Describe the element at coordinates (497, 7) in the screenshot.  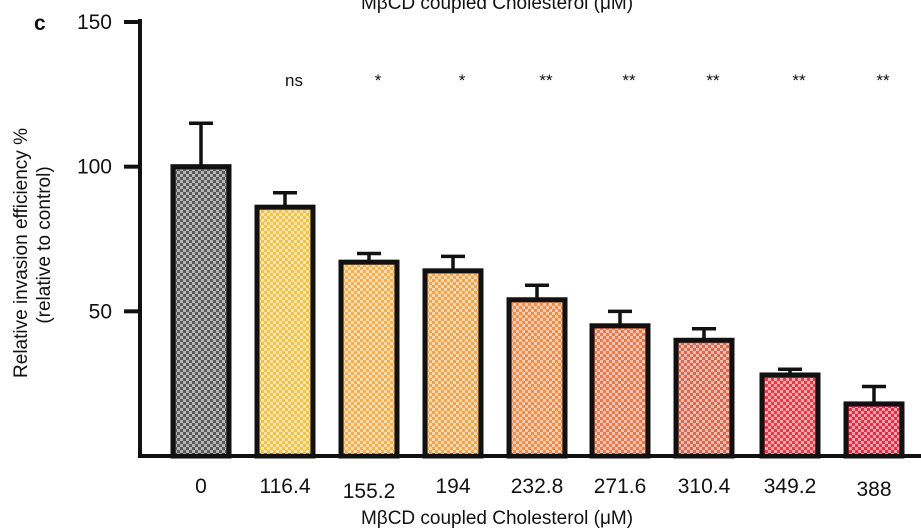
I see `chart-title: MβCD coupled Cholesterol (μM)` at that location.